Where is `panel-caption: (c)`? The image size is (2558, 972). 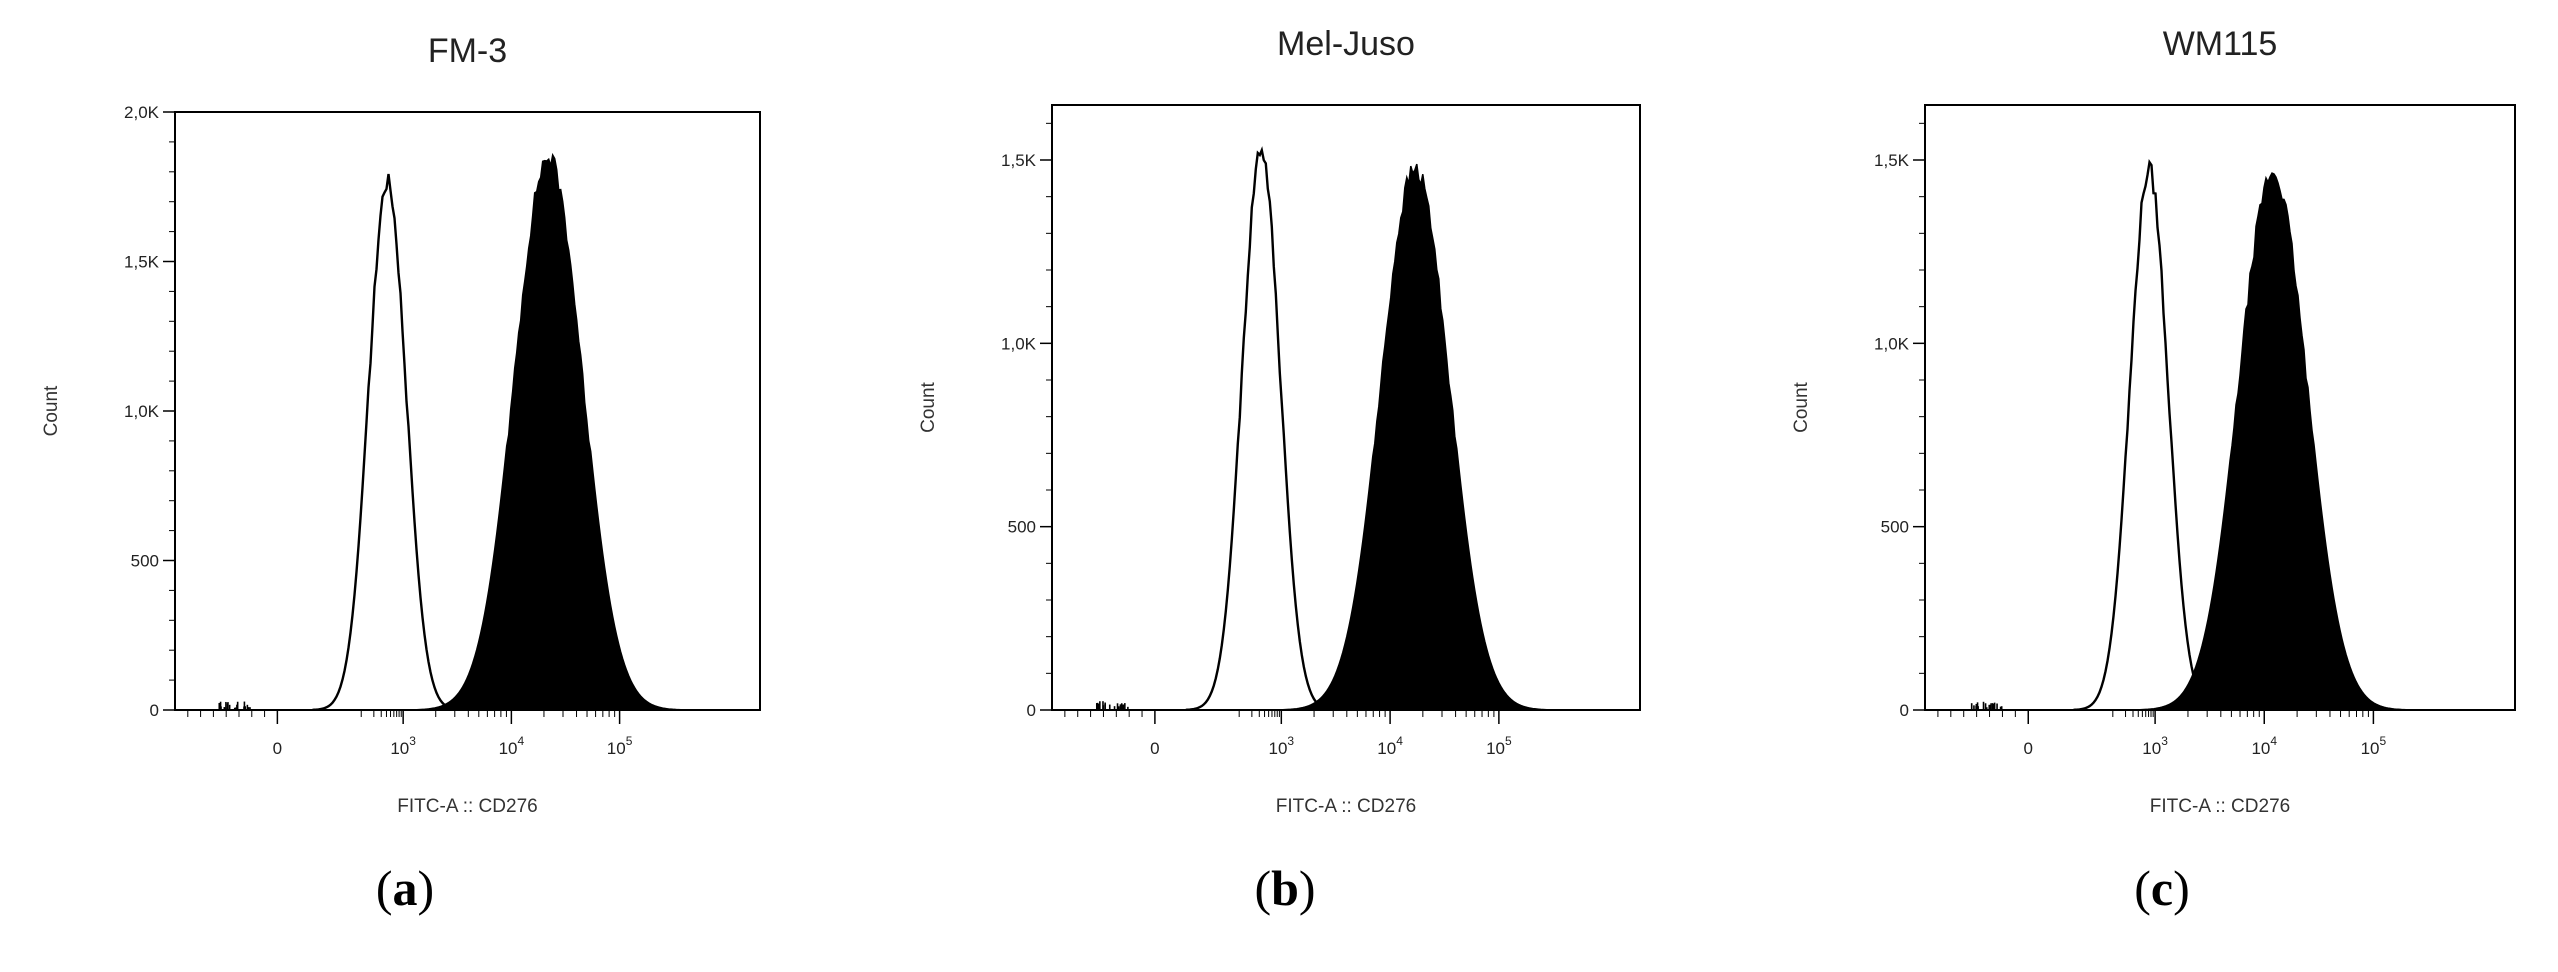
panel-caption: (c) is located at coordinates (2162, 888).